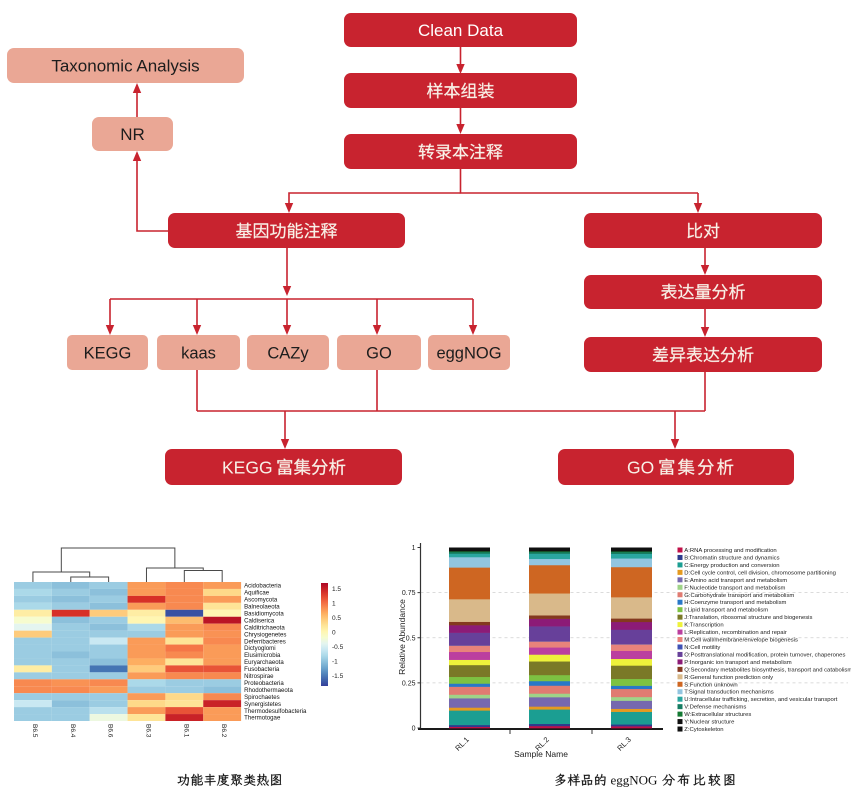  Describe the element at coordinates (34, 731) in the screenshot. I see `svg-text: B6.5` at that location.